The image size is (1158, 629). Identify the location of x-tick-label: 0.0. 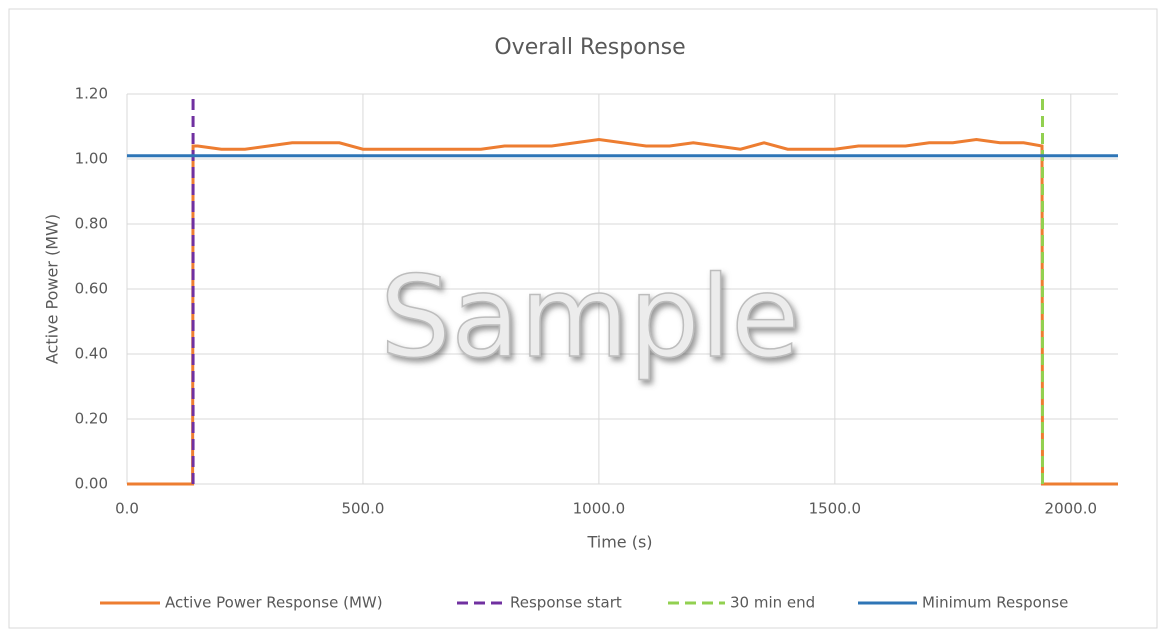
(127, 509).